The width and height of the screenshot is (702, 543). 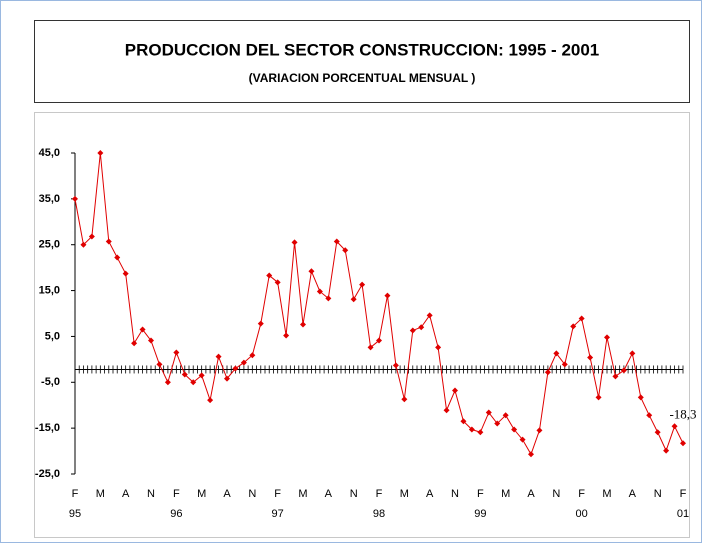 What do you see at coordinates (683, 514) in the screenshot?
I see `x-year-label: 01` at bounding box center [683, 514].